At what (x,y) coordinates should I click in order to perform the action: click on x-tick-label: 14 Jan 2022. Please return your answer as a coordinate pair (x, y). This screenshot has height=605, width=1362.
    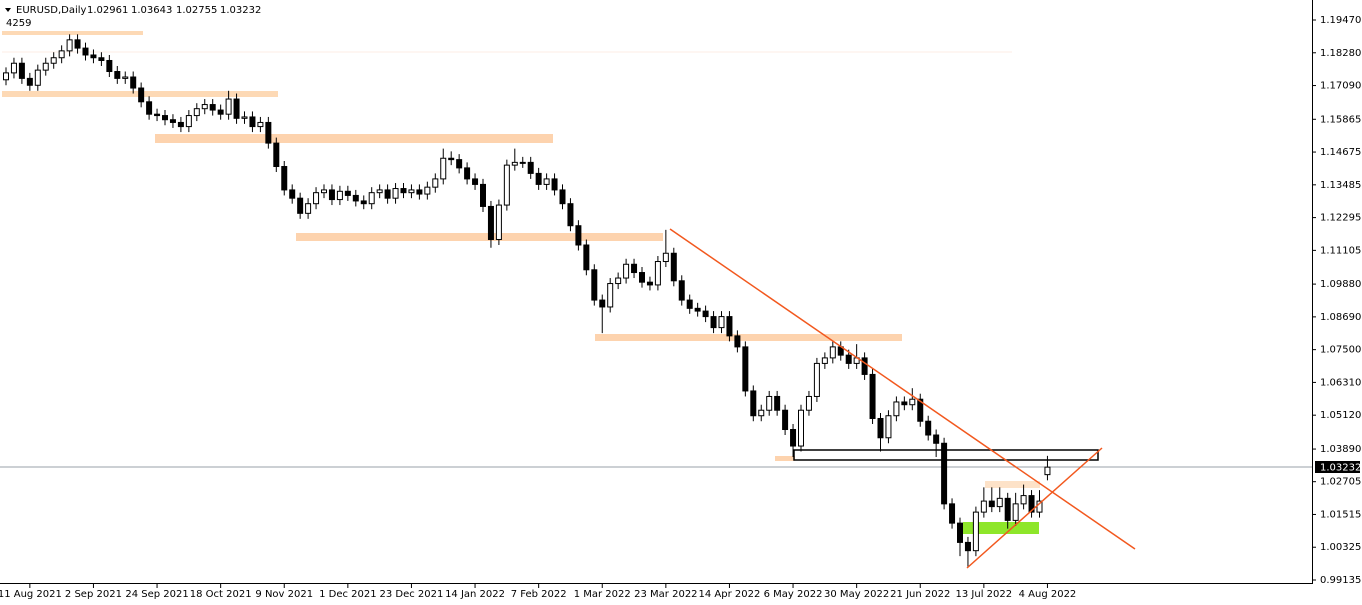
    Looking at the image, I should click on (475, 594).